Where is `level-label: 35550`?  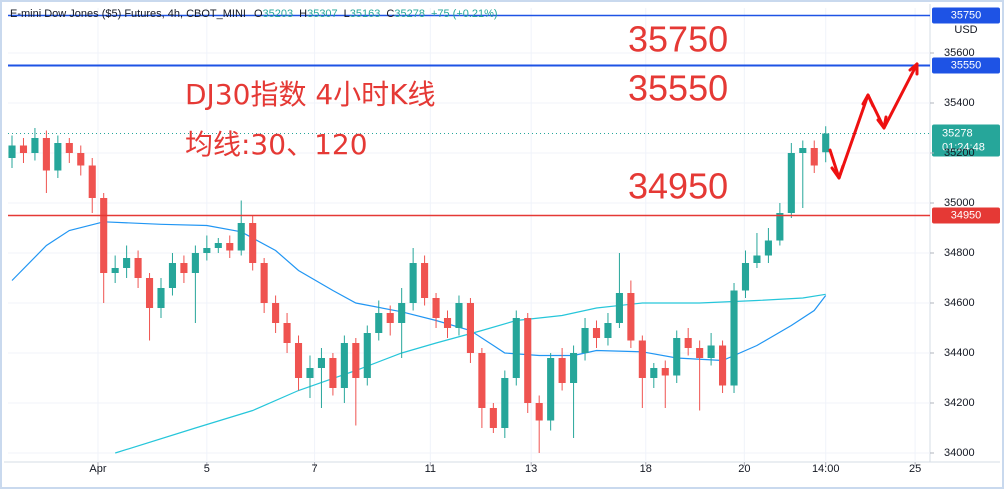
level-label: 35550 is located at coordinates (966, 65).